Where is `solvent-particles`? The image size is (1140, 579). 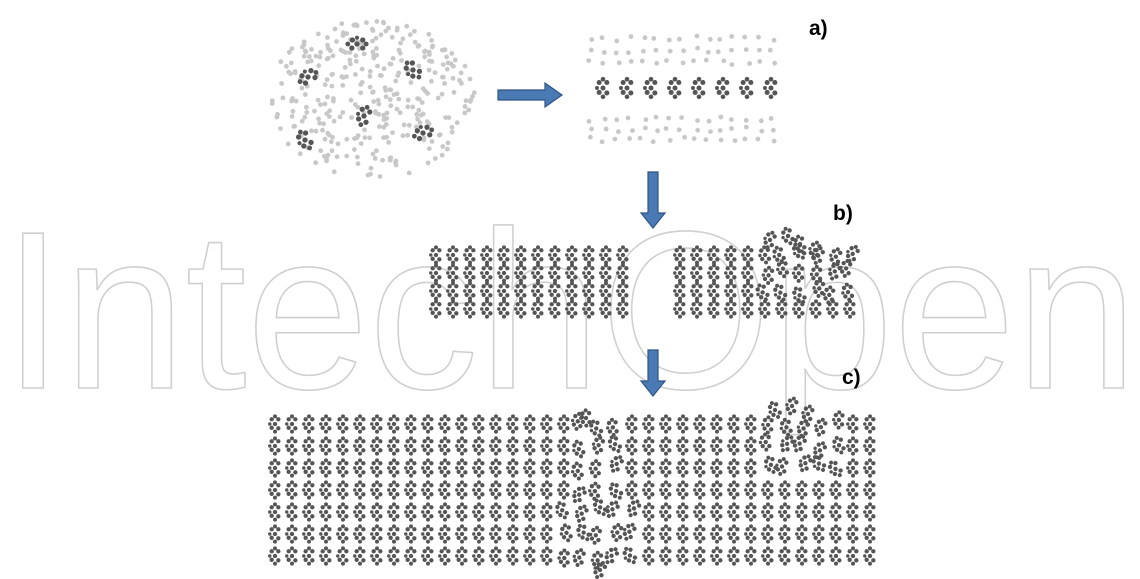 solvent-particles is located at coordinates (523, 99).